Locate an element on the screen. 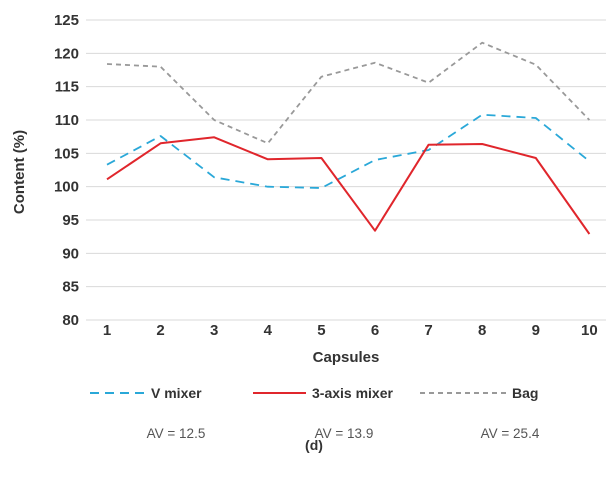 The height and width of the screenshot is (486, 609). av-annotation: AV = 13.9 is located at coordinates (344, 433).